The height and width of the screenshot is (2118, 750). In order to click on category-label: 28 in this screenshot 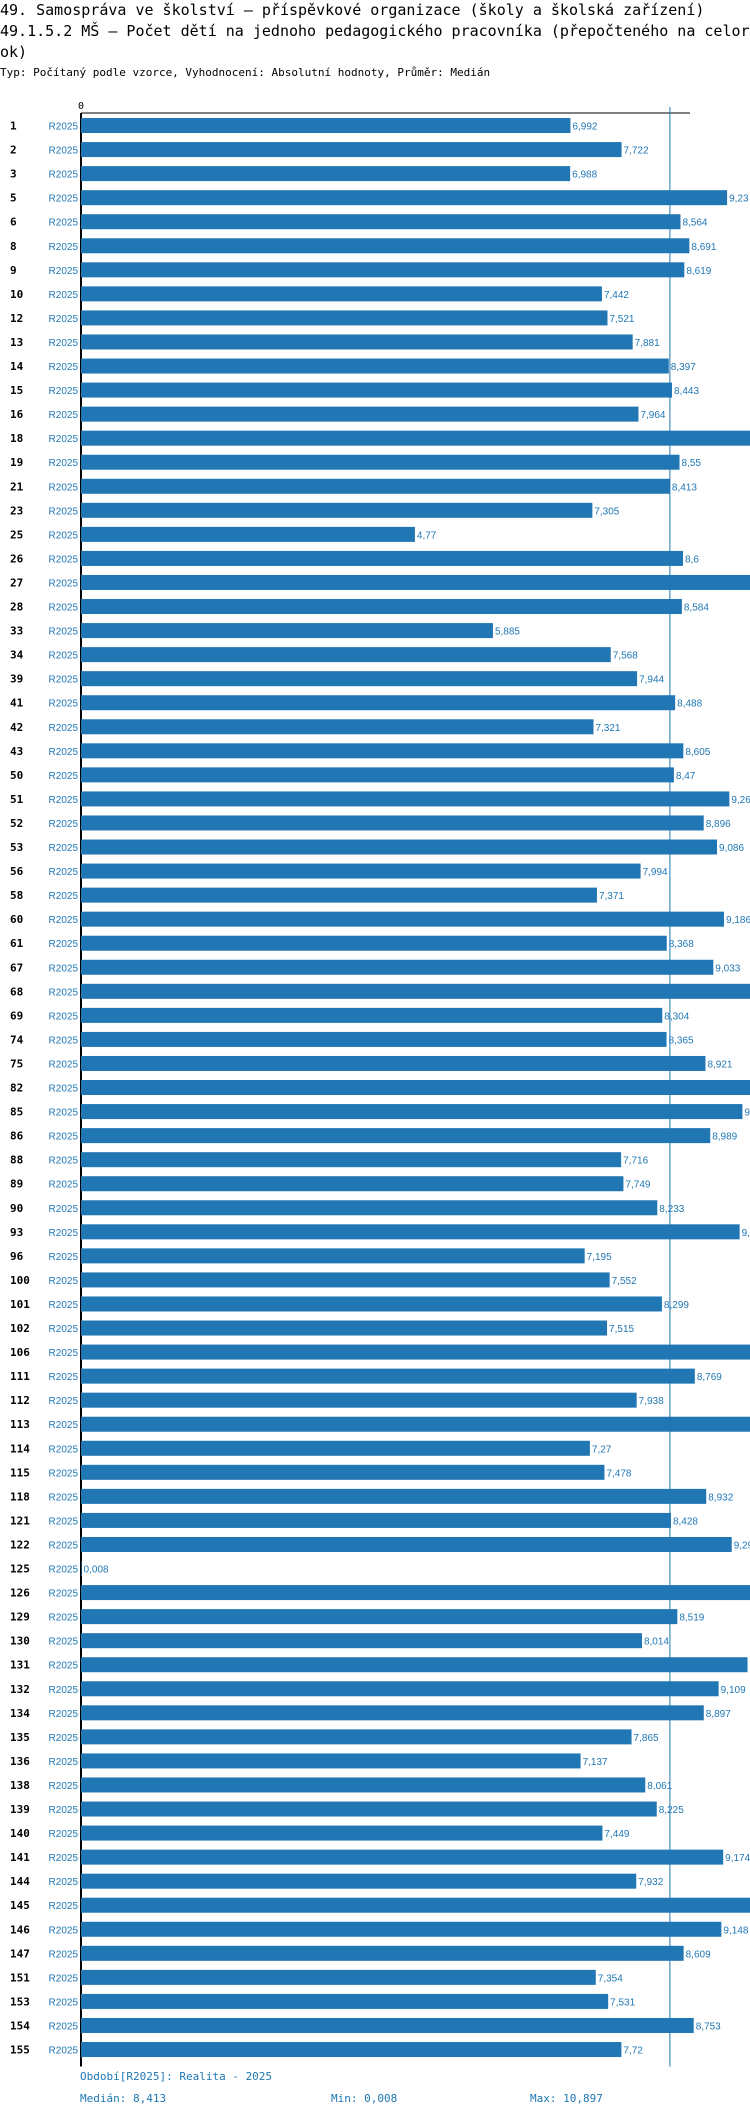, I will do `click(16, 607)`.